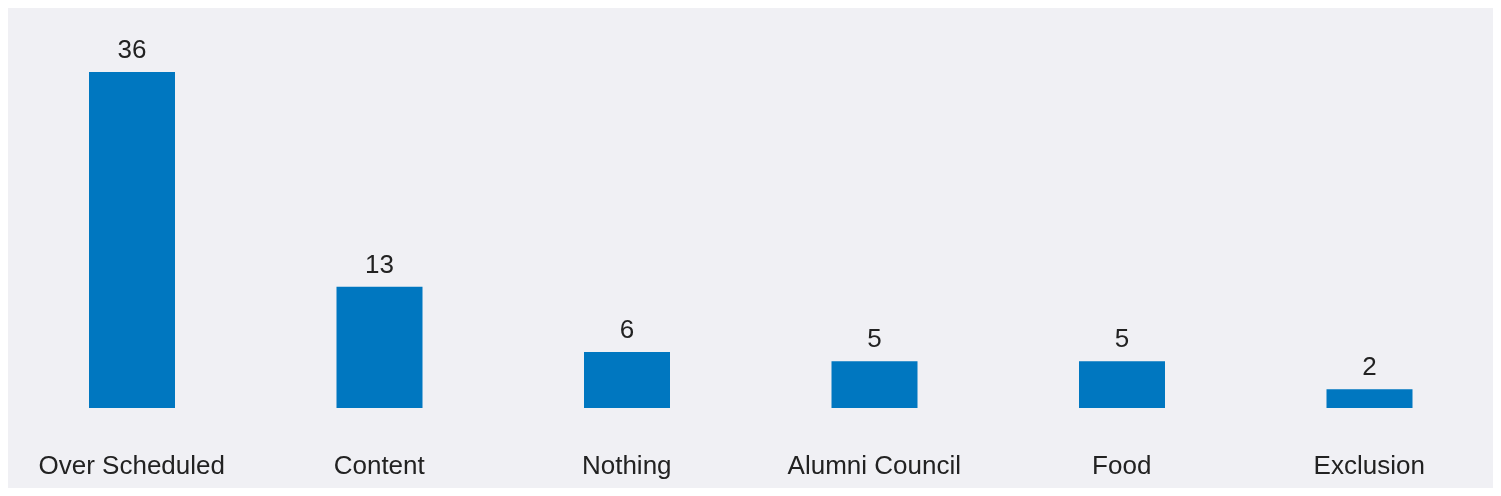  I want to click on x-tick-label: Nothing, so click(626, 465).